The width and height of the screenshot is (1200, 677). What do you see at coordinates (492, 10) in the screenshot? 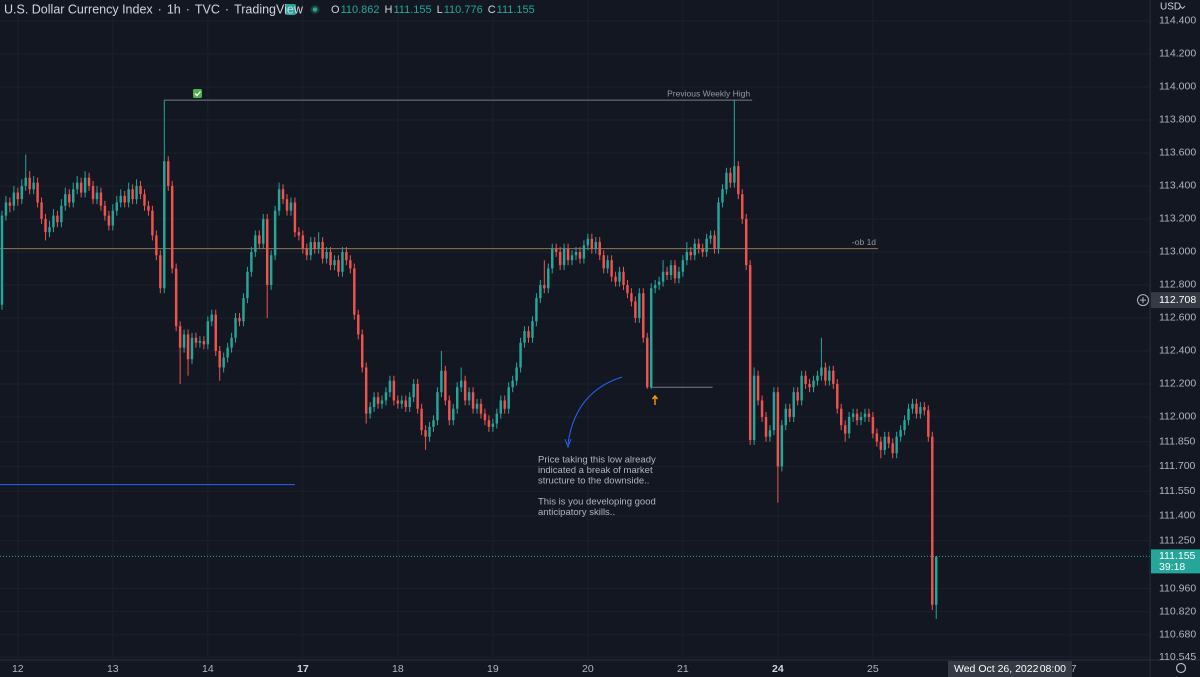
I see `ohlc-letter: C` at bounding box center [492, 10].